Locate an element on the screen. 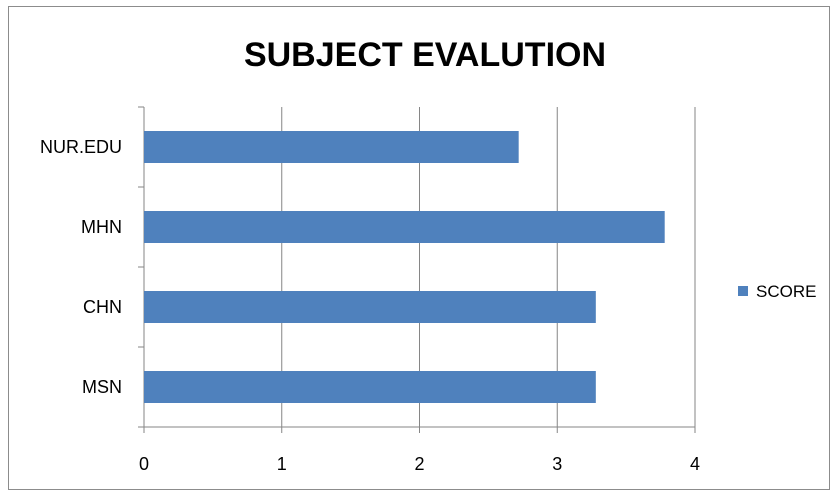 This screenshot has width=832, height=492. x-tick-label: 4 is located at coordinates (695, 464).